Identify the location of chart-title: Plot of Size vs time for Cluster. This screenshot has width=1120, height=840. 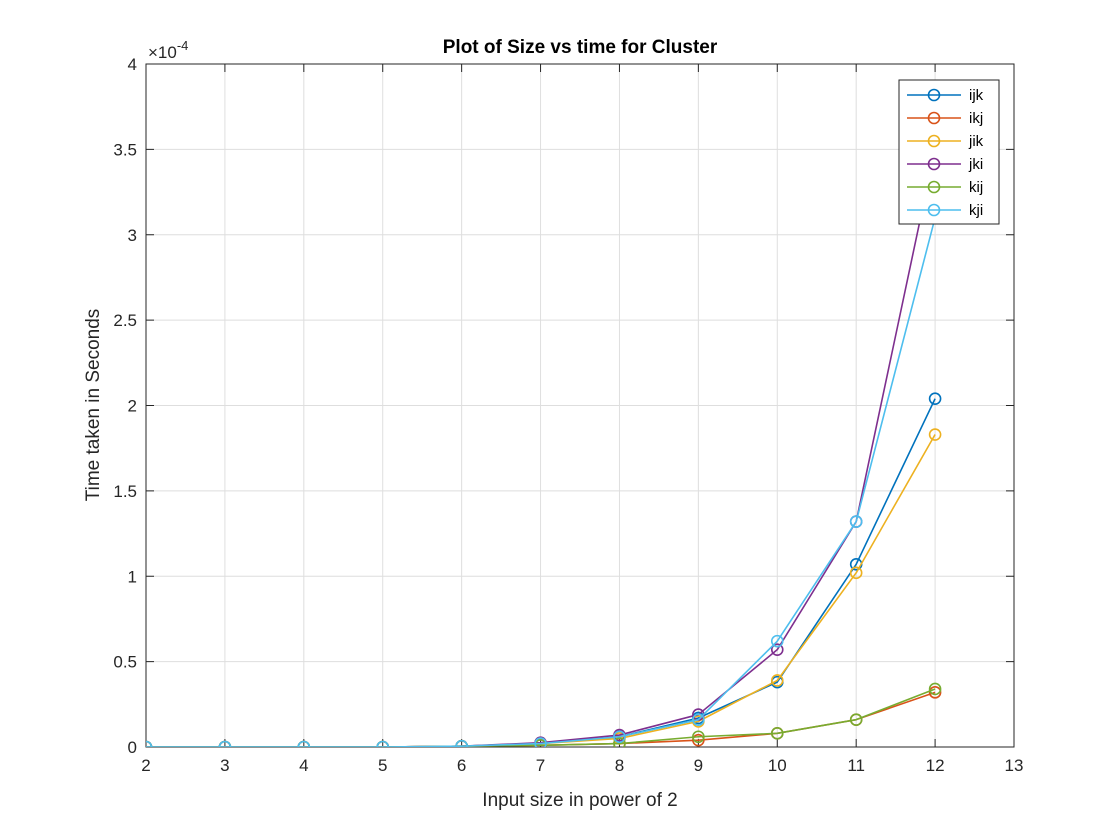
(580, 47).